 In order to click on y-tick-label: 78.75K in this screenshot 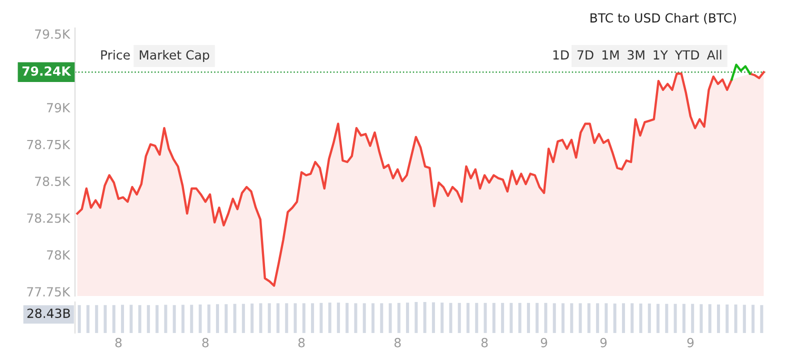, I will do `click(48, 145)`.